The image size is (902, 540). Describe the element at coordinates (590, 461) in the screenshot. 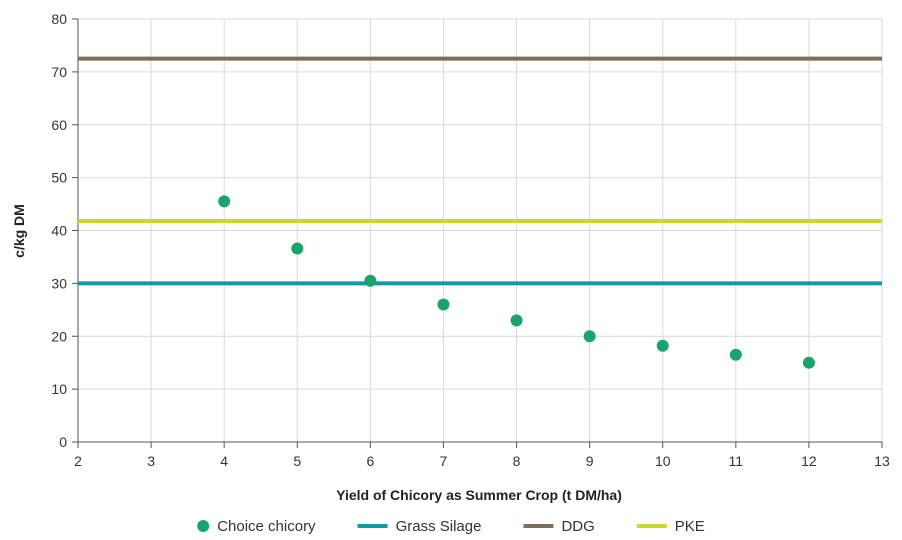

I see `x-tick-label: 9` at that location.